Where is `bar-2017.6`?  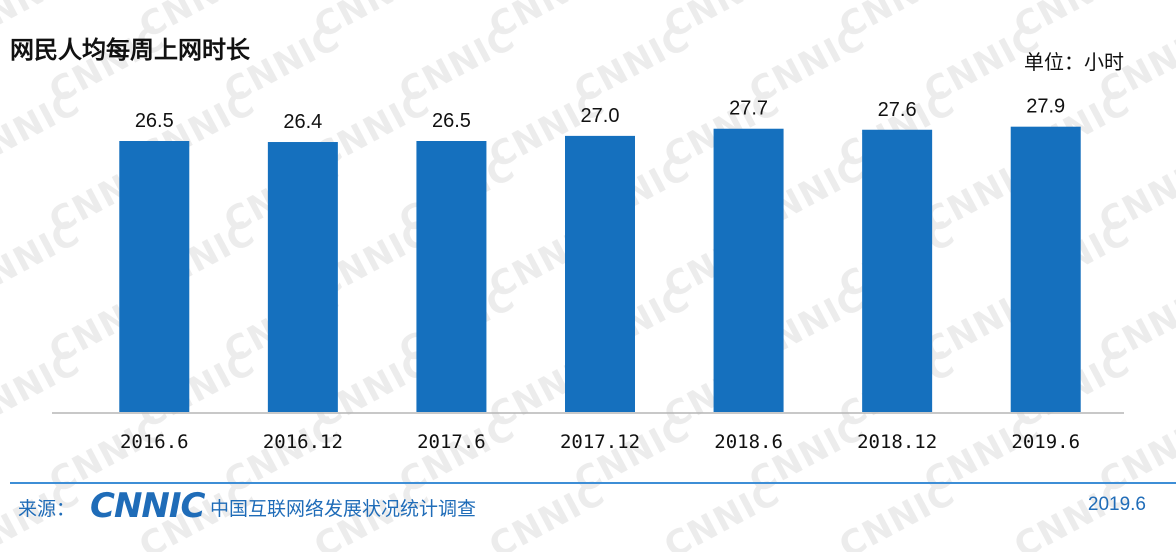 bar-2017.6 is located at coordinates (451, 276).